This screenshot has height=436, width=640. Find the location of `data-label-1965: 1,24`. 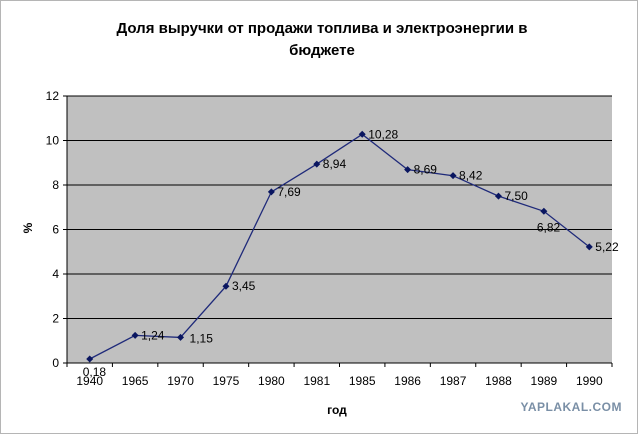

data-label-1965: 1,24 is located at coordinates (153, 335).